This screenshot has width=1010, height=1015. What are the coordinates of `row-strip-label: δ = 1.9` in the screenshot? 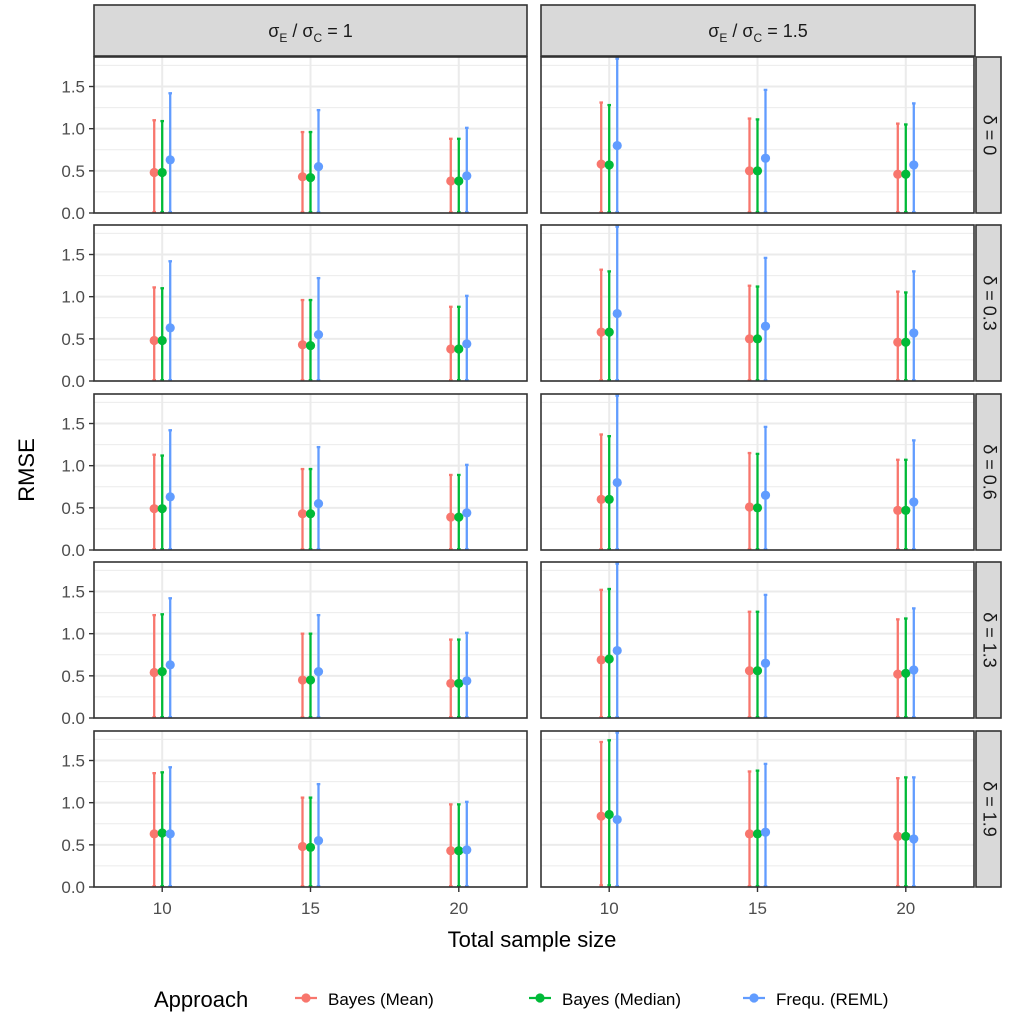 It's located at (990, 809).